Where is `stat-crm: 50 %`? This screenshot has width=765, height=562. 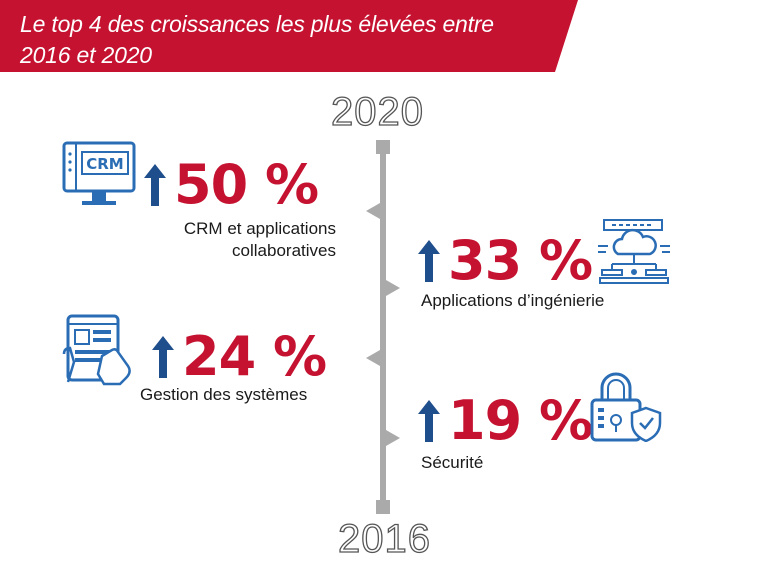
stat-crm: 50 % is located at coordinates (231, 184).